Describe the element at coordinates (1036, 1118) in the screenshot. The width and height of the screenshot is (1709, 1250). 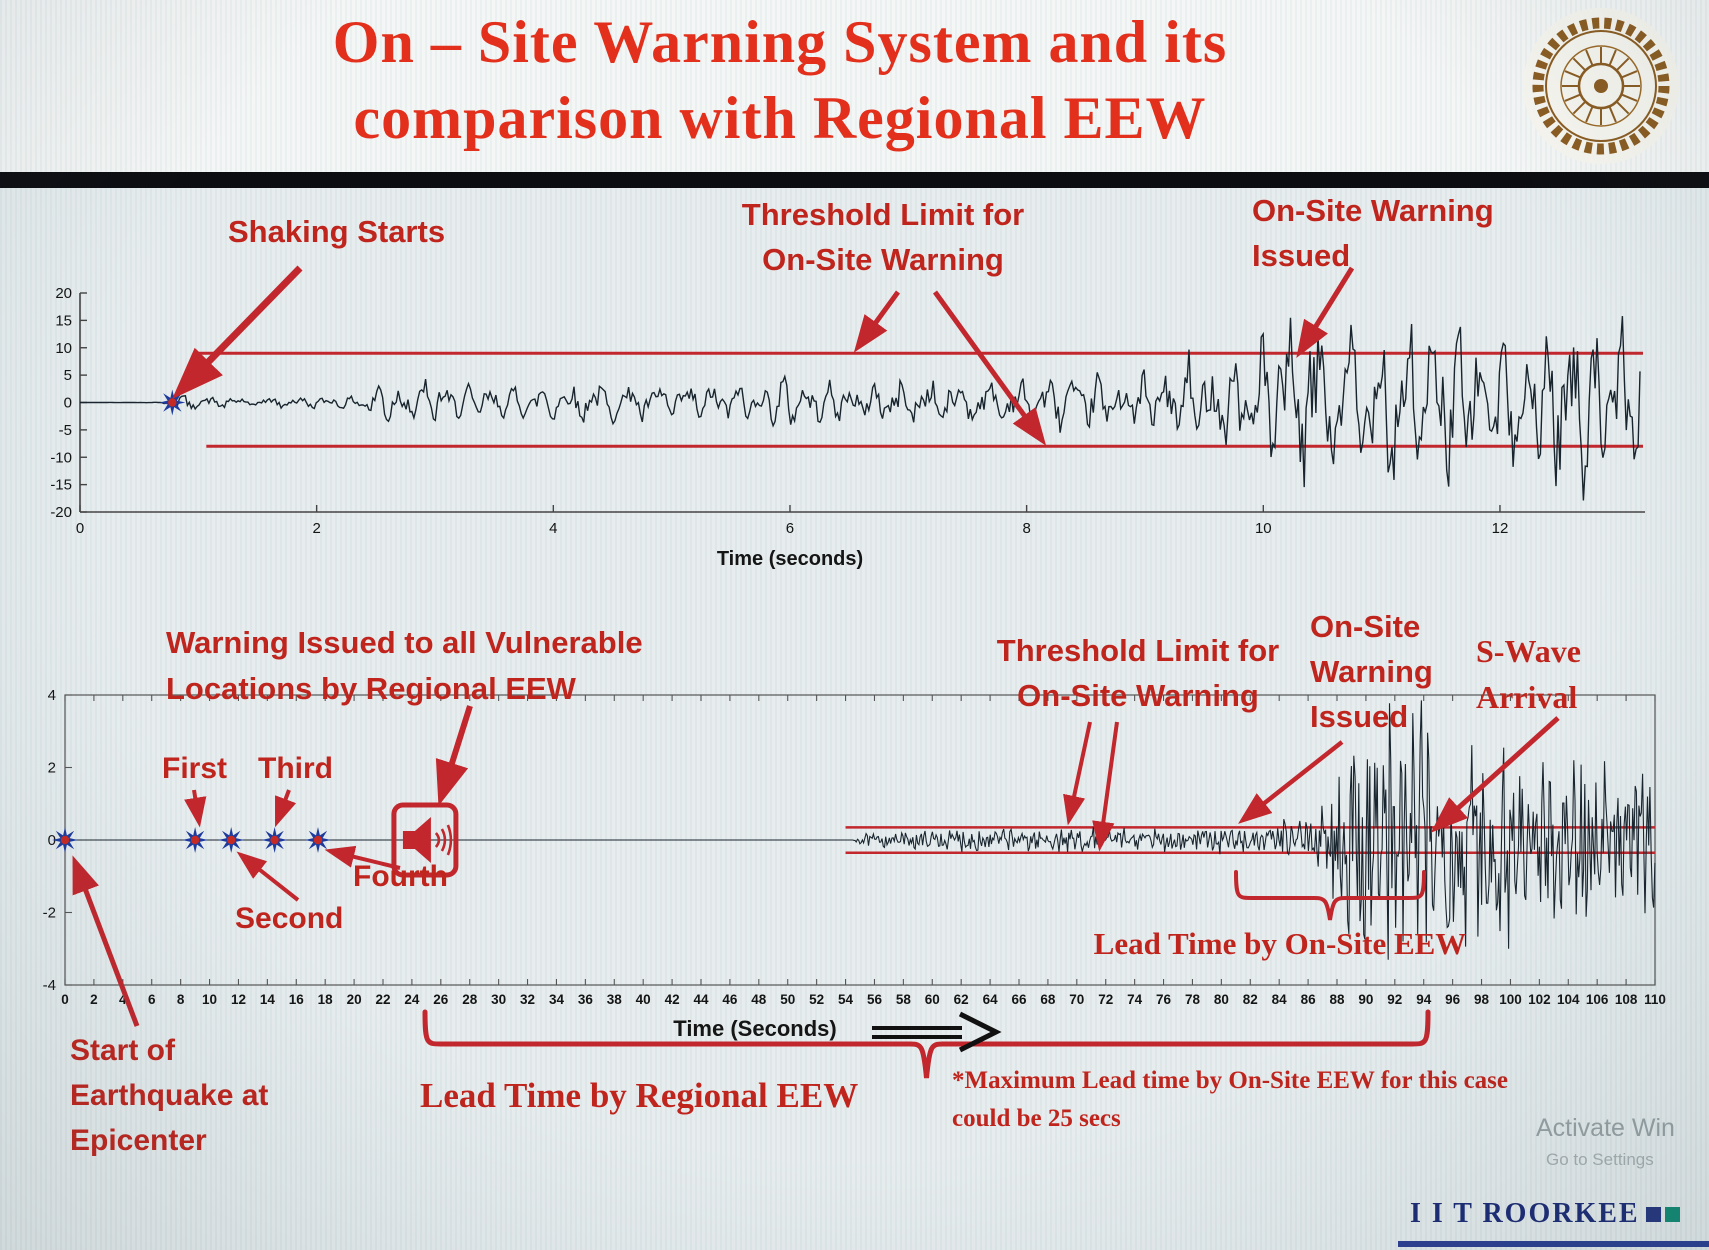
I see `annotation-max-lead-note-line2: could be 25 secs` at that location.